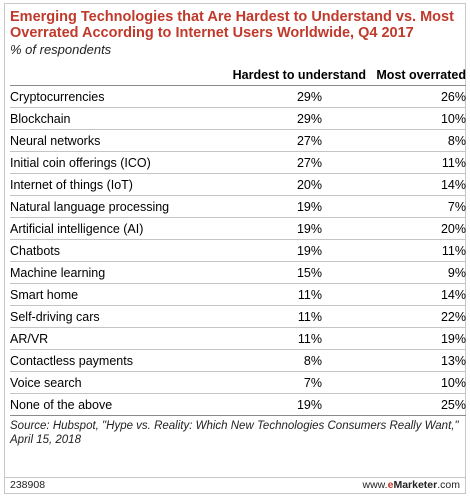  What do you see at coordinates (289, 360) in the screenshot?
I see `hardest-to-understand-value: 8%` at bounding box center [289, 360].